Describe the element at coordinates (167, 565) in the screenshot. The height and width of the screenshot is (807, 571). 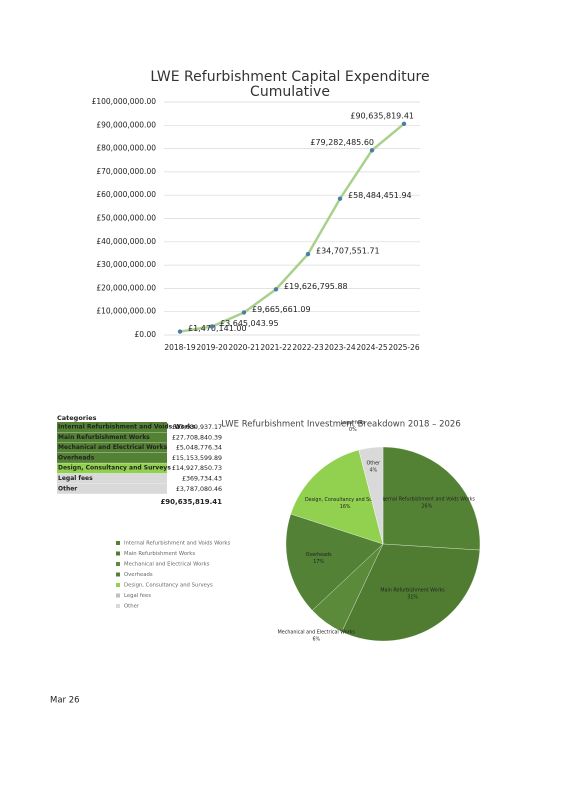
I see `legend-label: Mechanical and Electrical Works` at that location.